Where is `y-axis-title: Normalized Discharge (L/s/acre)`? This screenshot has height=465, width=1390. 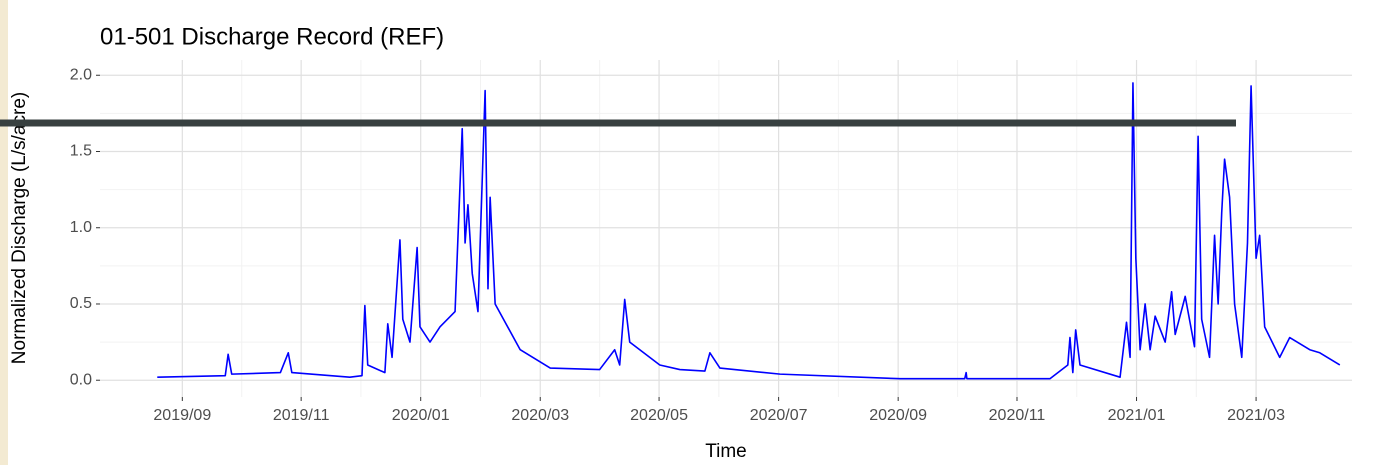
y-axis-title: Normalized Discharge (L/s/acre) is located at coordinates (19, 228).